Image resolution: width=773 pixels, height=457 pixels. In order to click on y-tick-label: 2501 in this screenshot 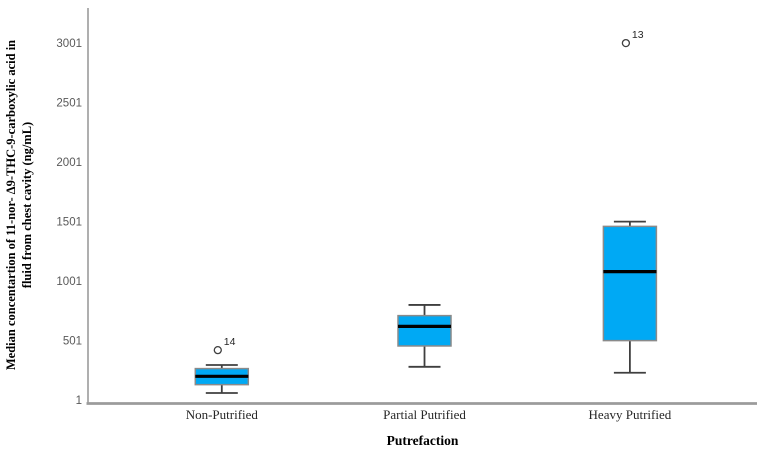, I will do `click(69, 104)`.